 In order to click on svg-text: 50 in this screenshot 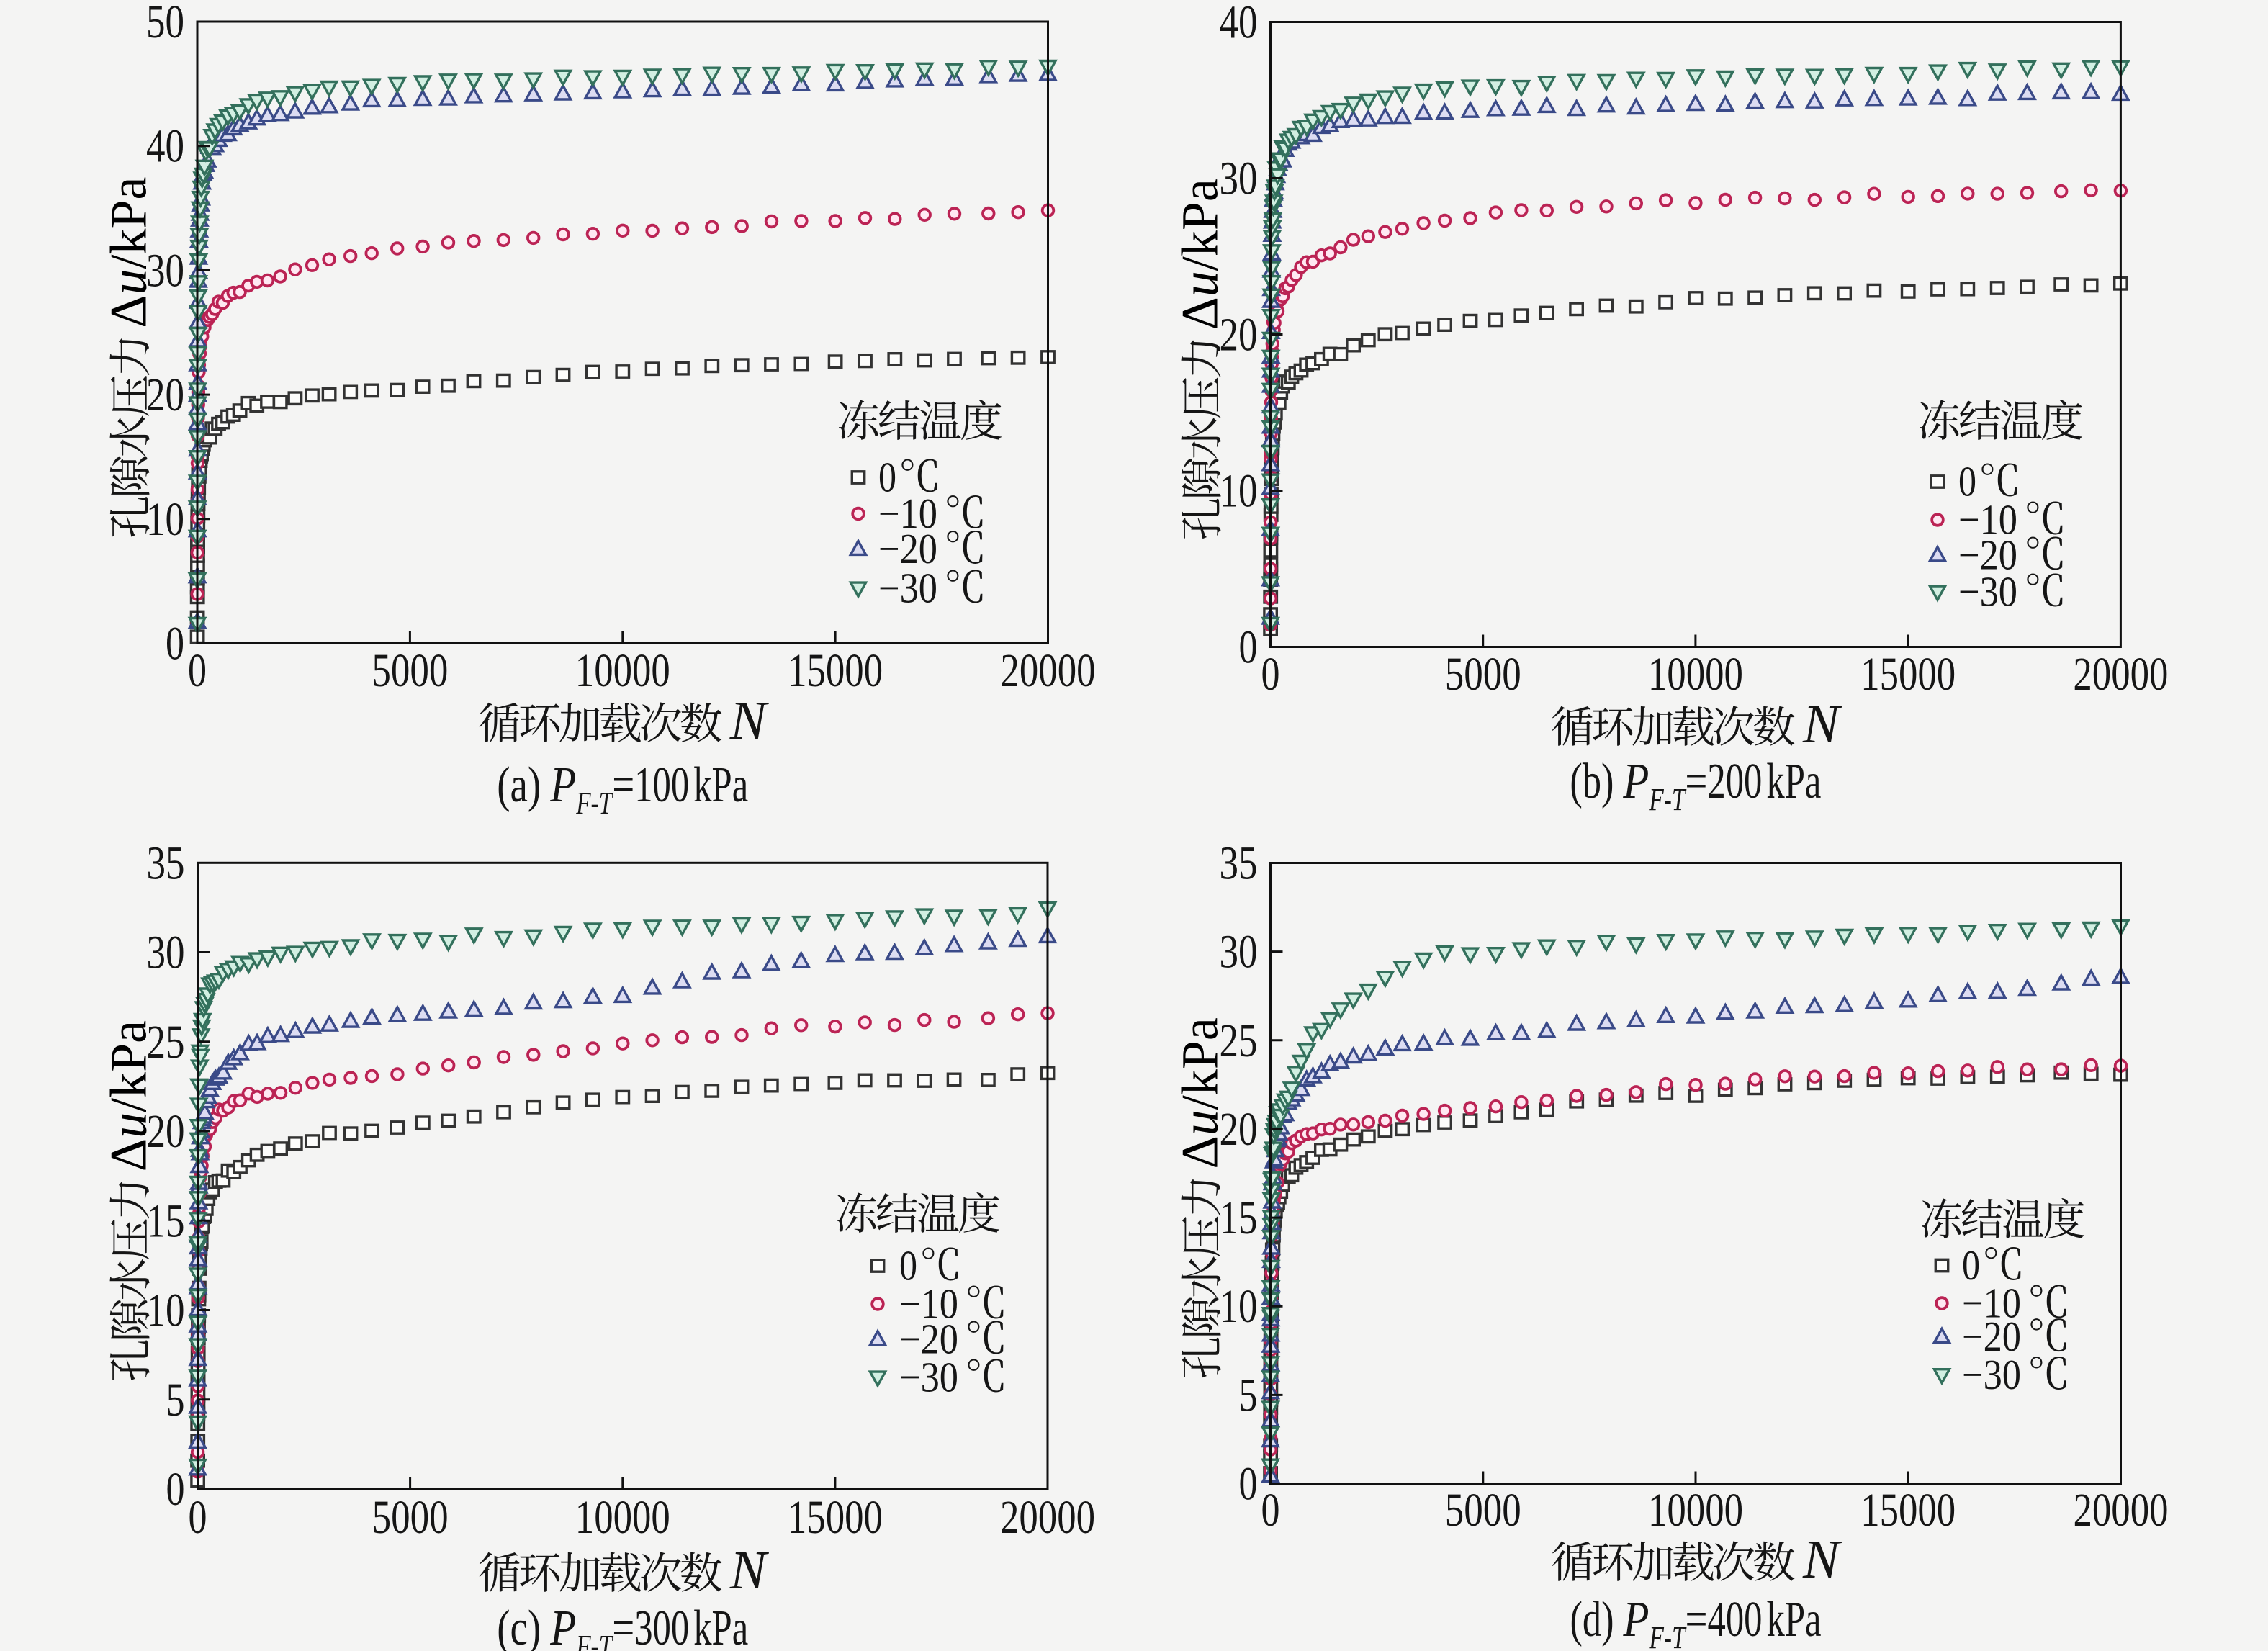, I will do `click(165, 24)`.